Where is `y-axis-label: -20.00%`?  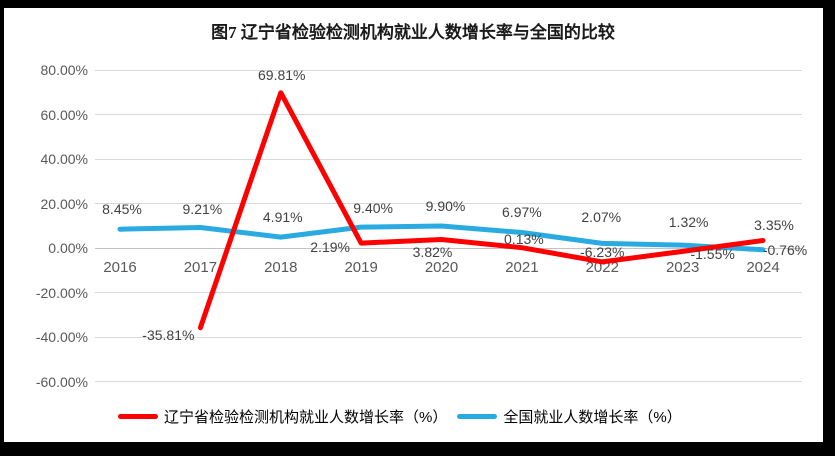 y-axis-label: -20.00% is located at coordinates (61, 292).